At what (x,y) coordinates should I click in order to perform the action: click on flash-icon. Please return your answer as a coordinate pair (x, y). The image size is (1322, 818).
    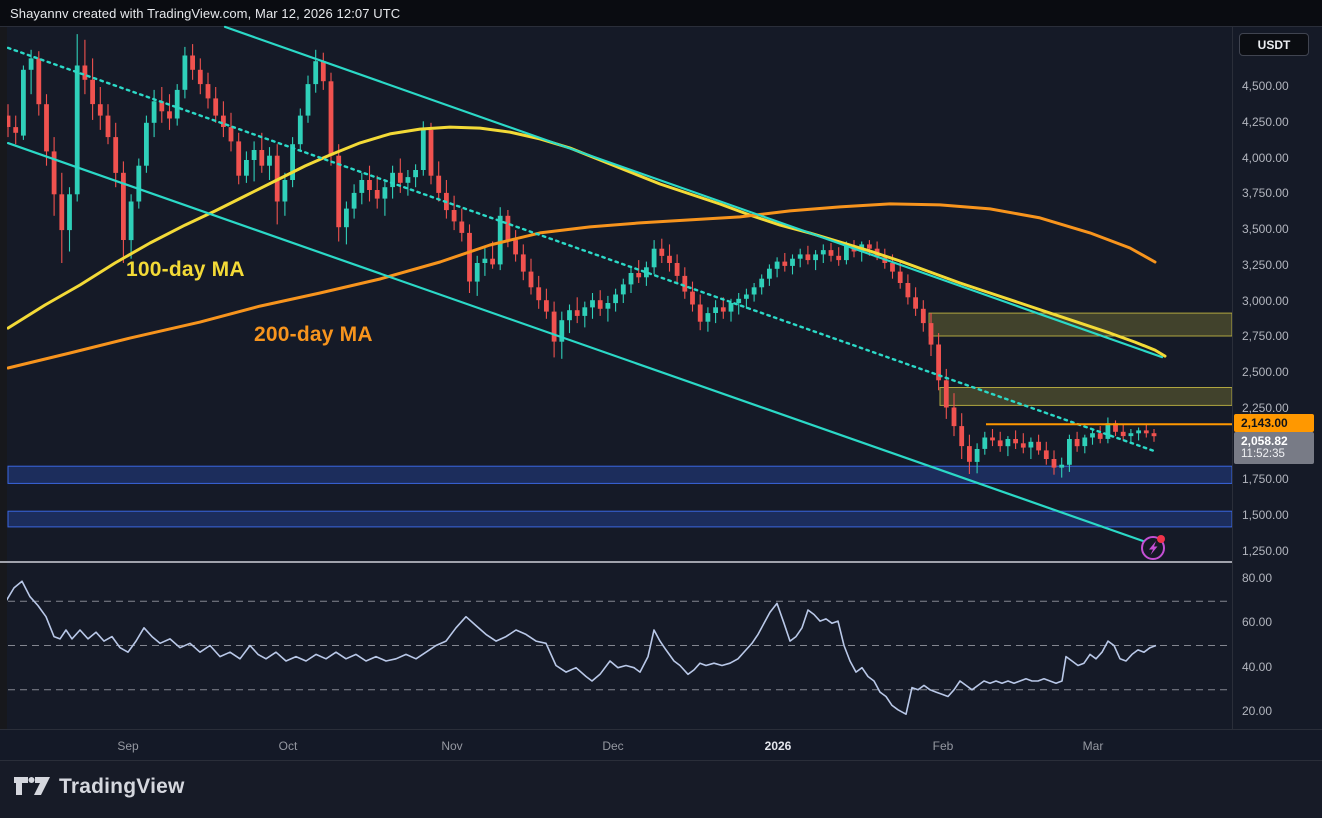
    Looking at the image, I should click on (1153, 547).